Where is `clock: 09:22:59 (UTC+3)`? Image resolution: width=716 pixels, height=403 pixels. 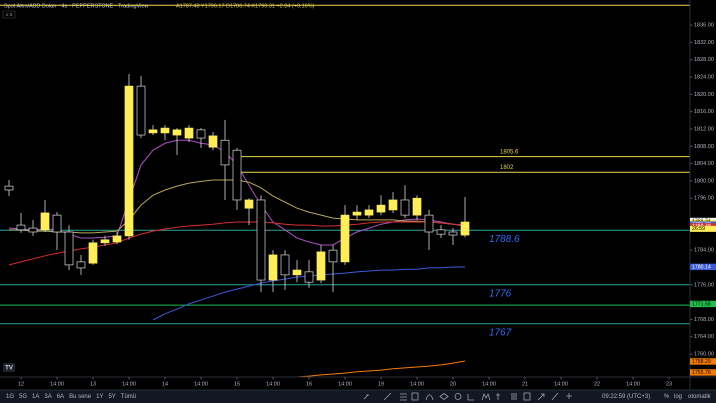 clock: 09:22:59 (UTC+3) is located at coordinates (626, 397).